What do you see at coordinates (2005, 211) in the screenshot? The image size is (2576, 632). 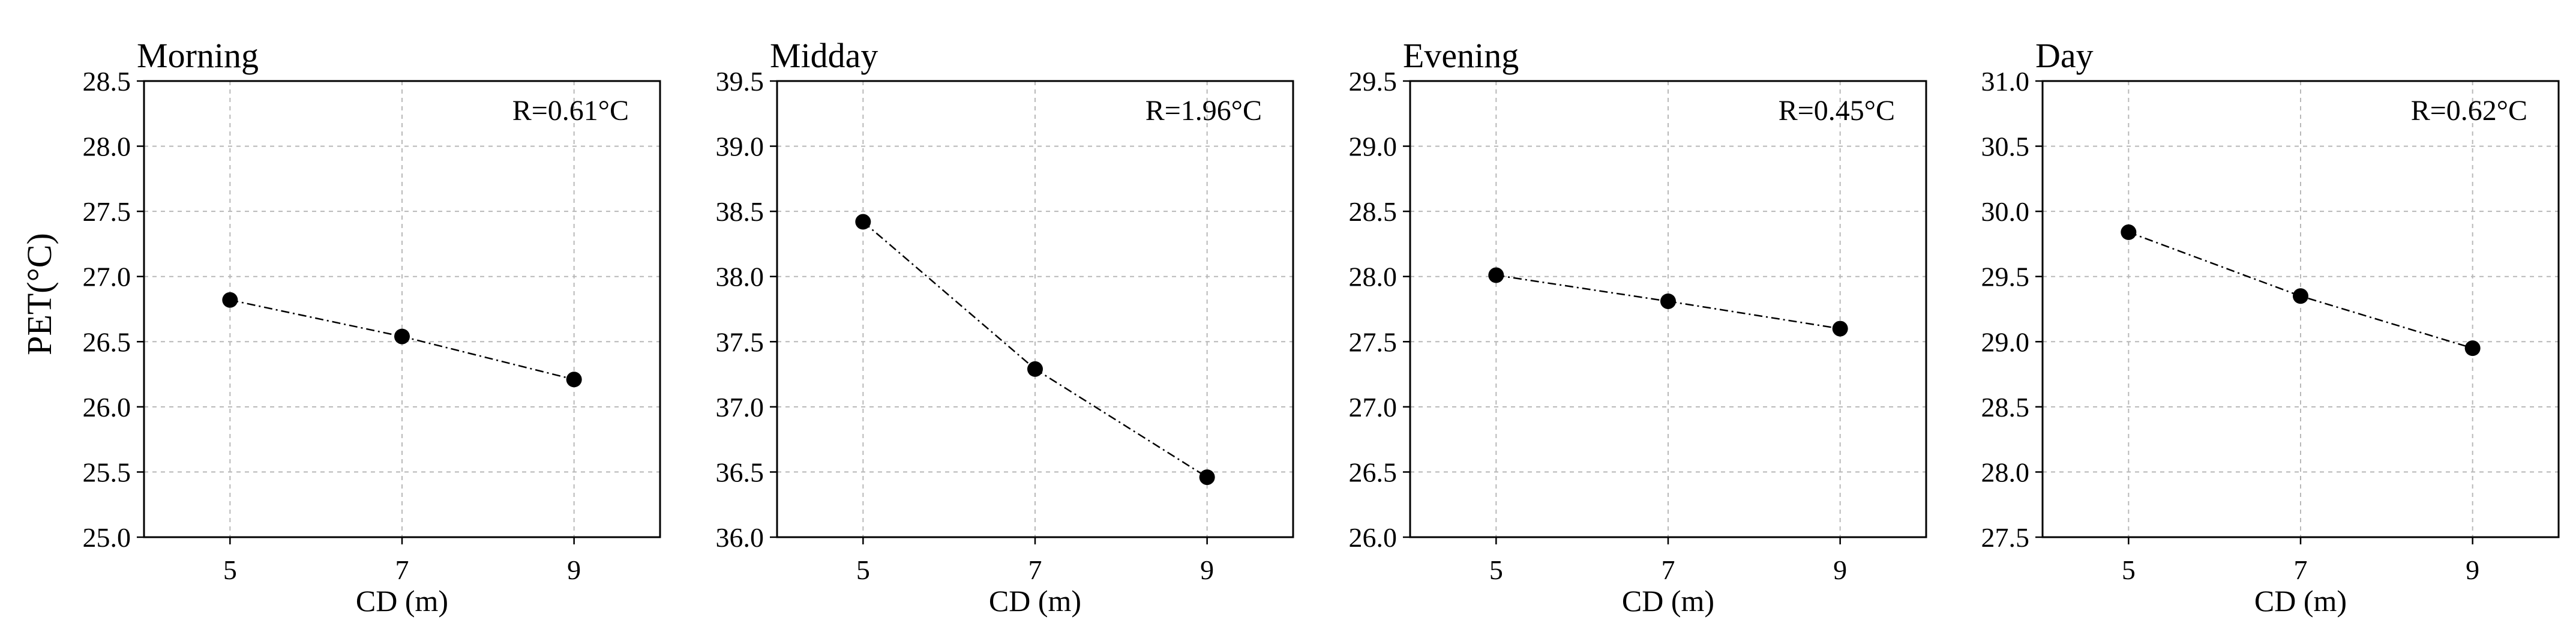 I see `y-tick-label: 30.0` at bounding box center [2005, 211].